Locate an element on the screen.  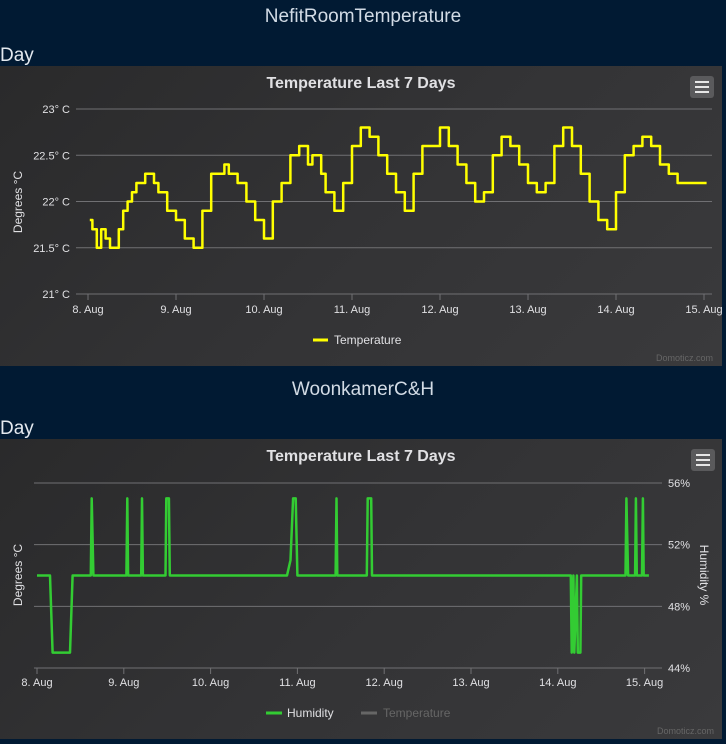
y-axis-title-right: Humidity % is located at coordinates (704, 575).